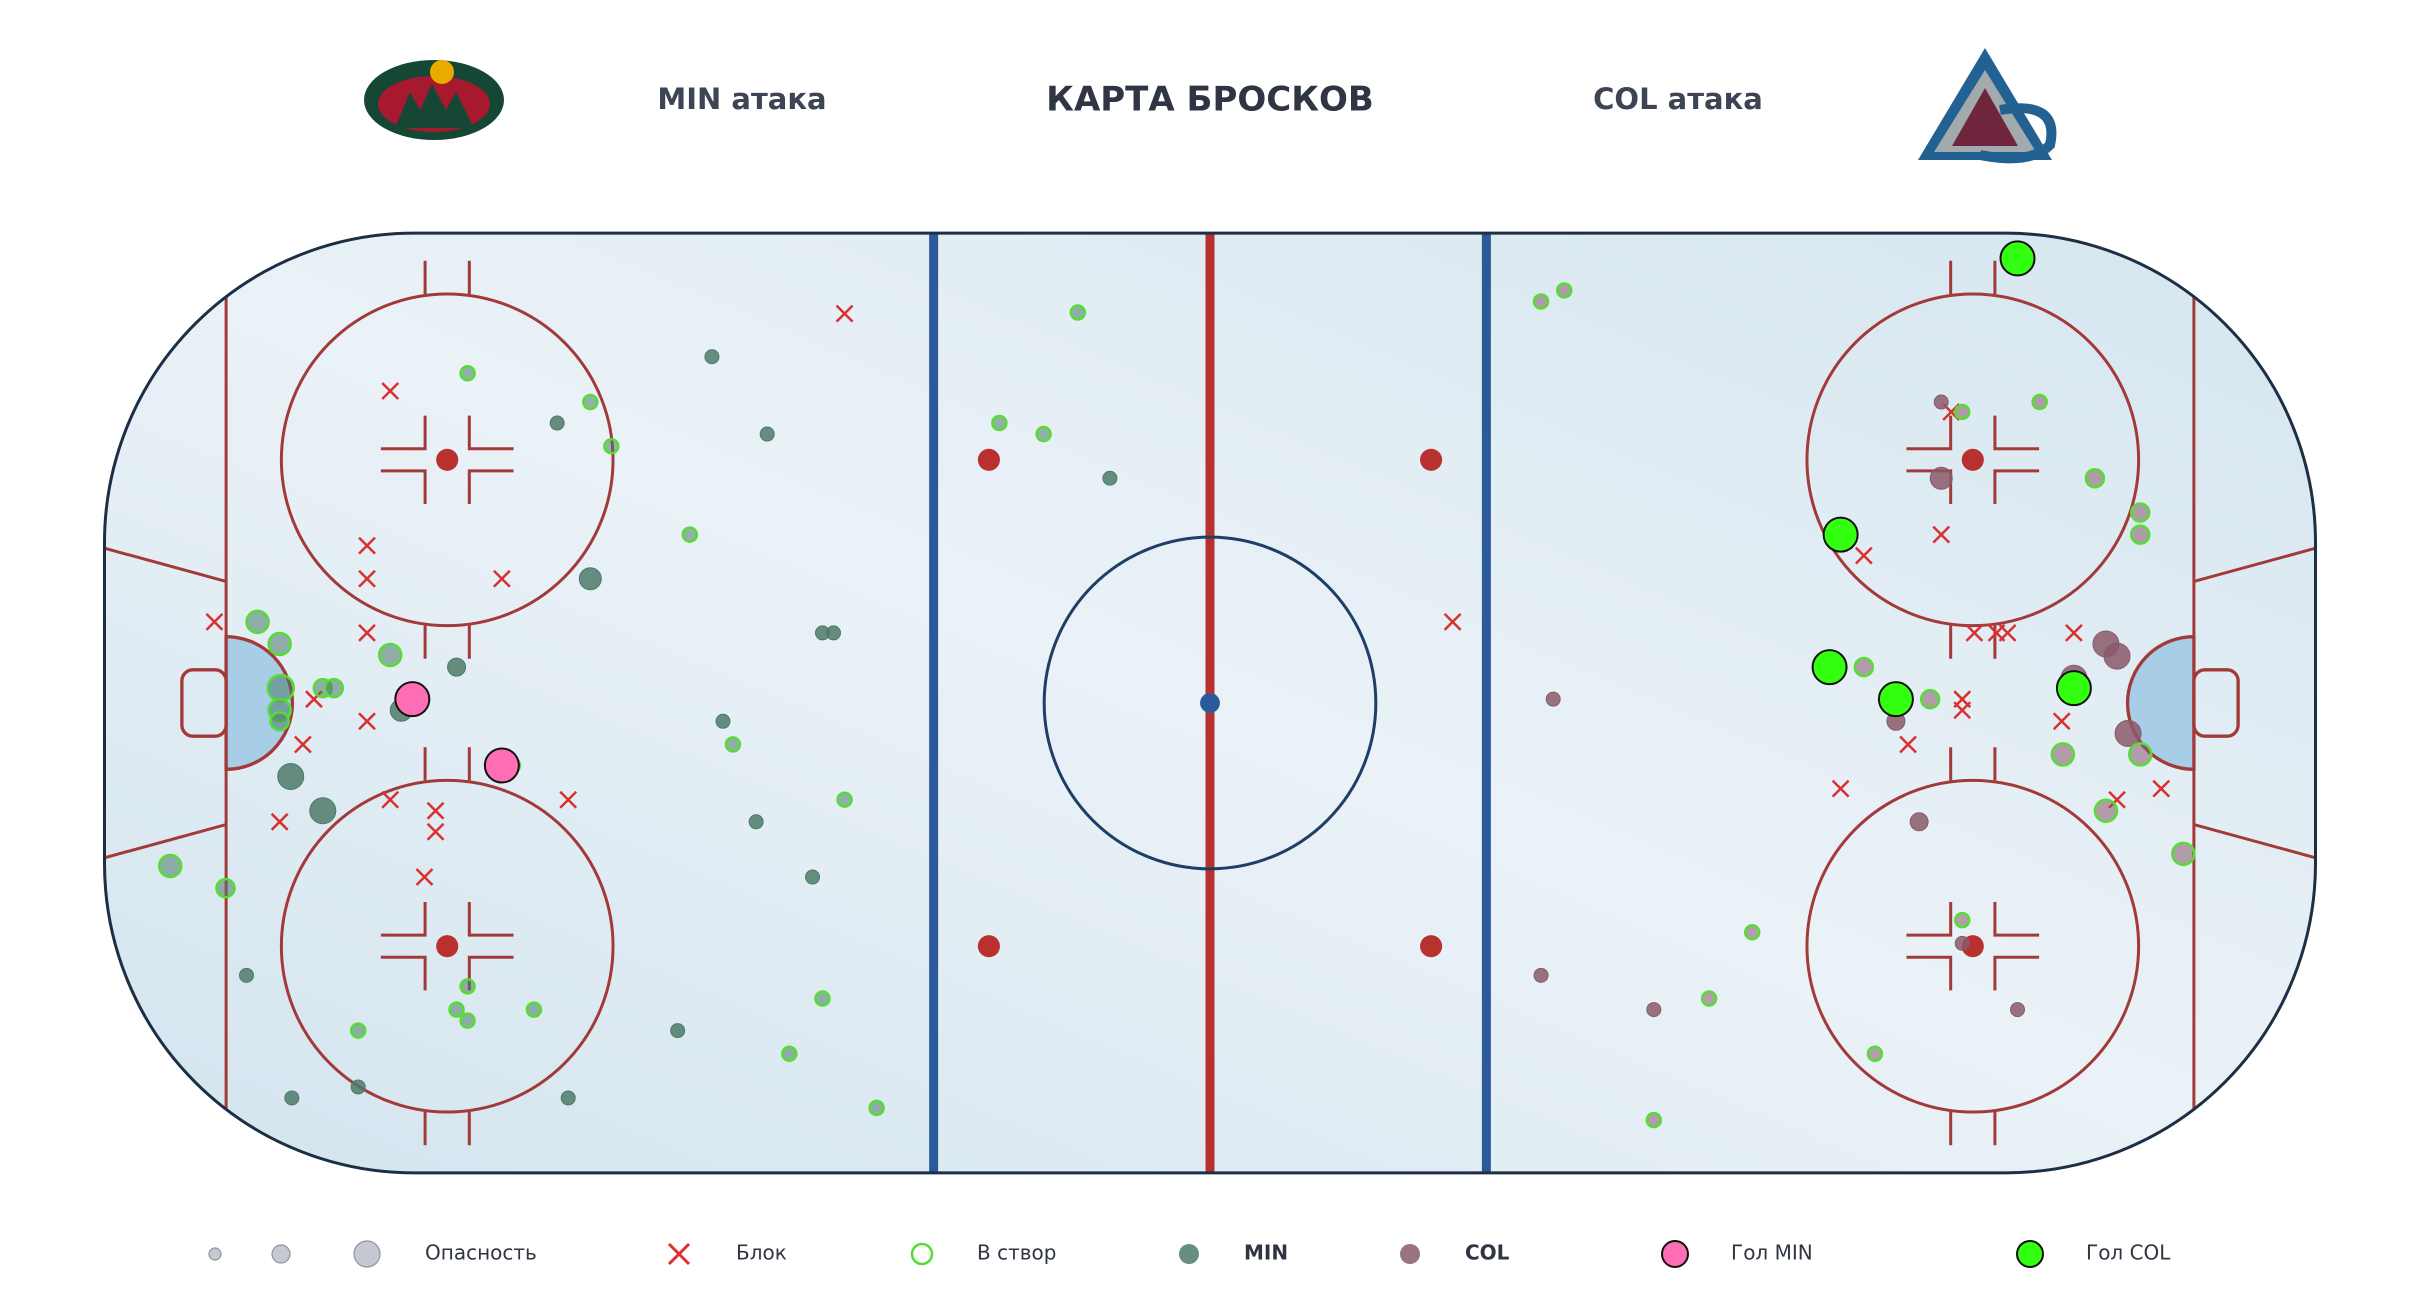 This screenshot has height=1307, width=2409. I want to click on legend-label: Гол COL, so click(2128, 1253).